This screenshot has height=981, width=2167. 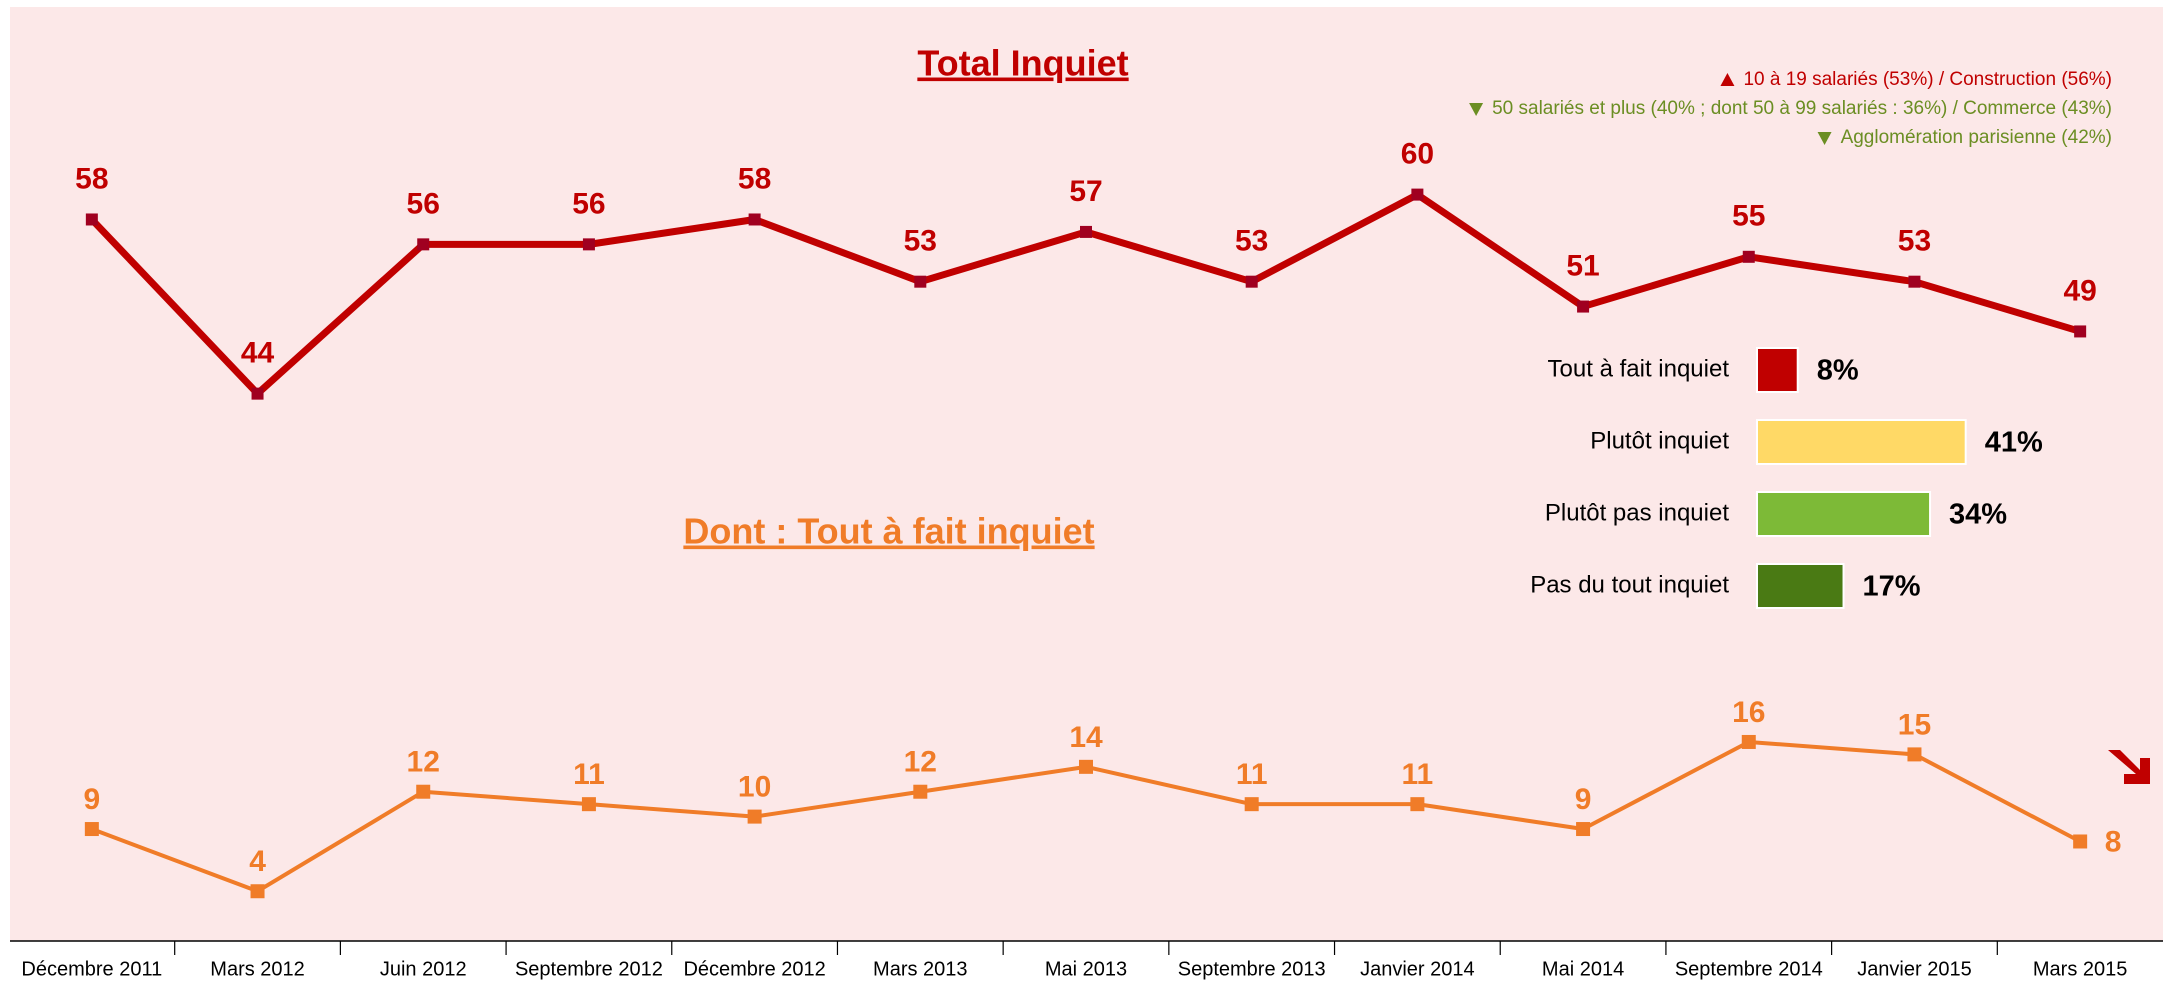 What do you see at coordinates (1914, 969) in the screenshot?
I see `x-tick-label: Janvier 2015` at bounding box center [1914, 969].